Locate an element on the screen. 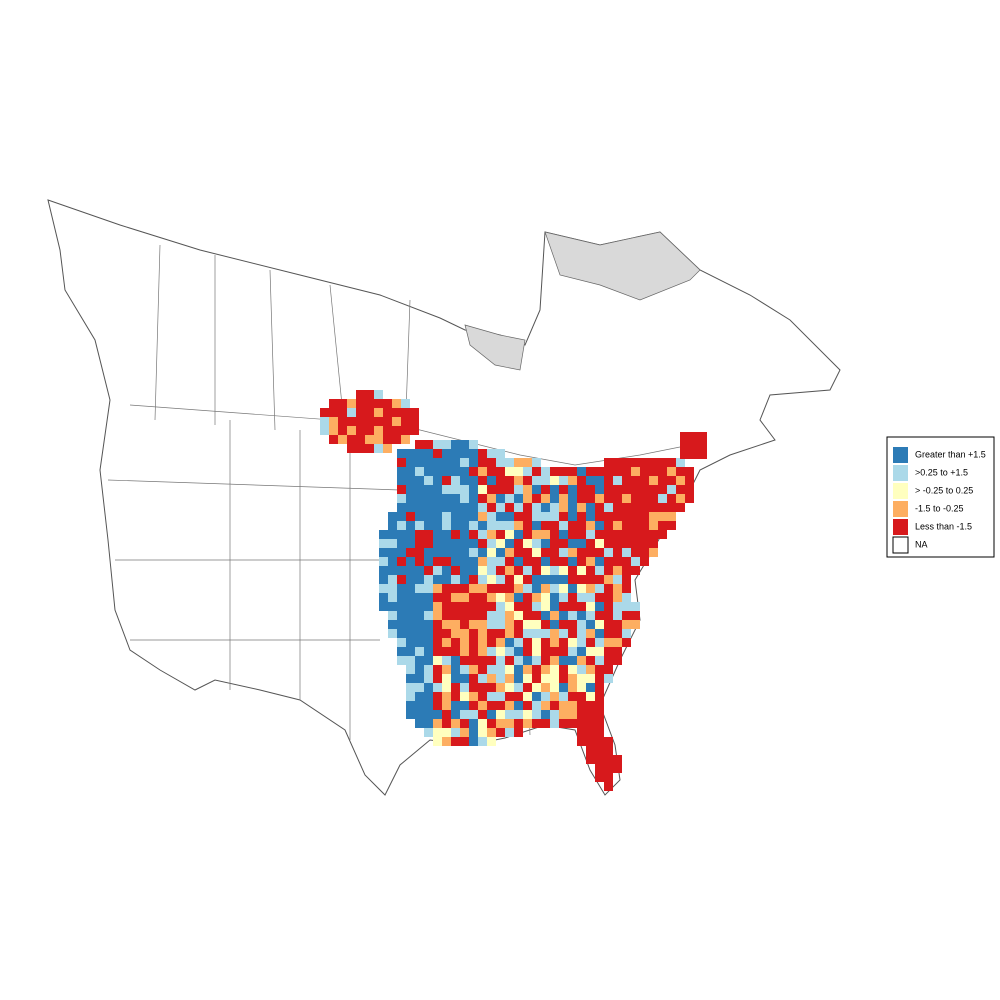 This screenshot has height=1000, width=1000. legend-label: NA is located at coordinates (921, 544).